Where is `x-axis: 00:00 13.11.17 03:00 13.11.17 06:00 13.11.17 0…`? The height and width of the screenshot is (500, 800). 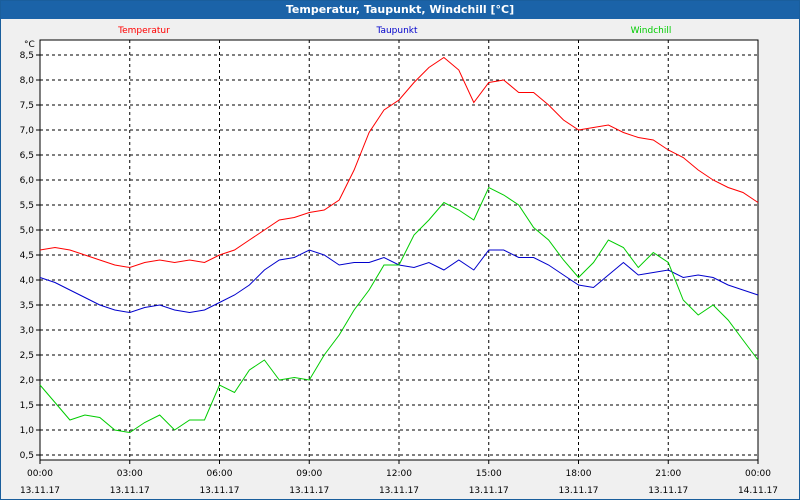
x-axis: 00:00 13.11.17 03:00 13.11.17 06:00 13.11.17 0… is located at coordinates (399, 478).